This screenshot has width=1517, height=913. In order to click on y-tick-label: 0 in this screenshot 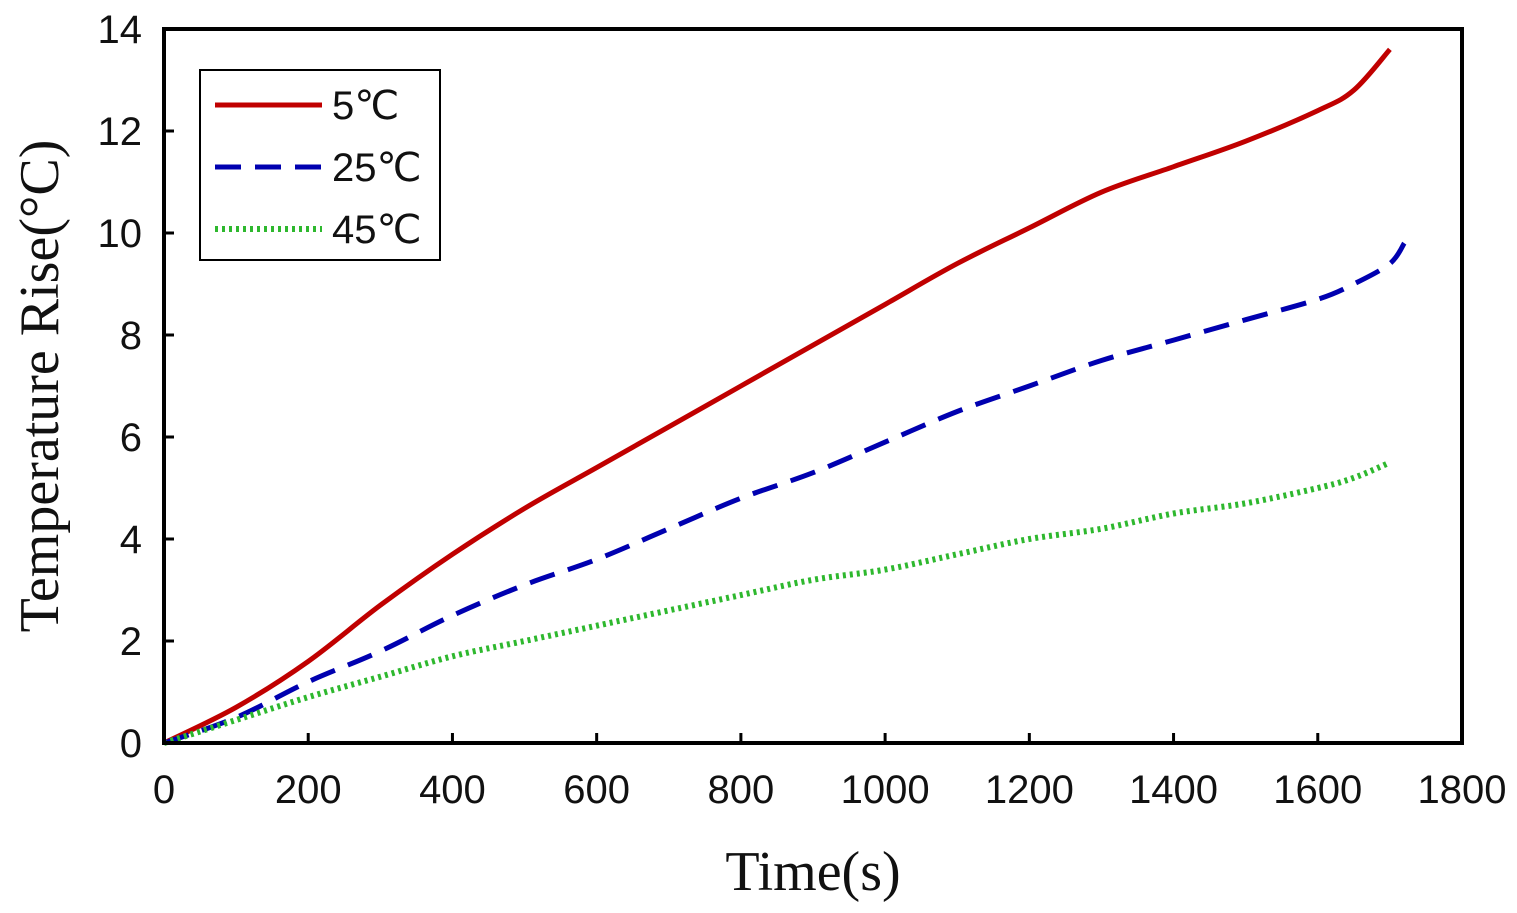, I will do `click(131, 744)`.